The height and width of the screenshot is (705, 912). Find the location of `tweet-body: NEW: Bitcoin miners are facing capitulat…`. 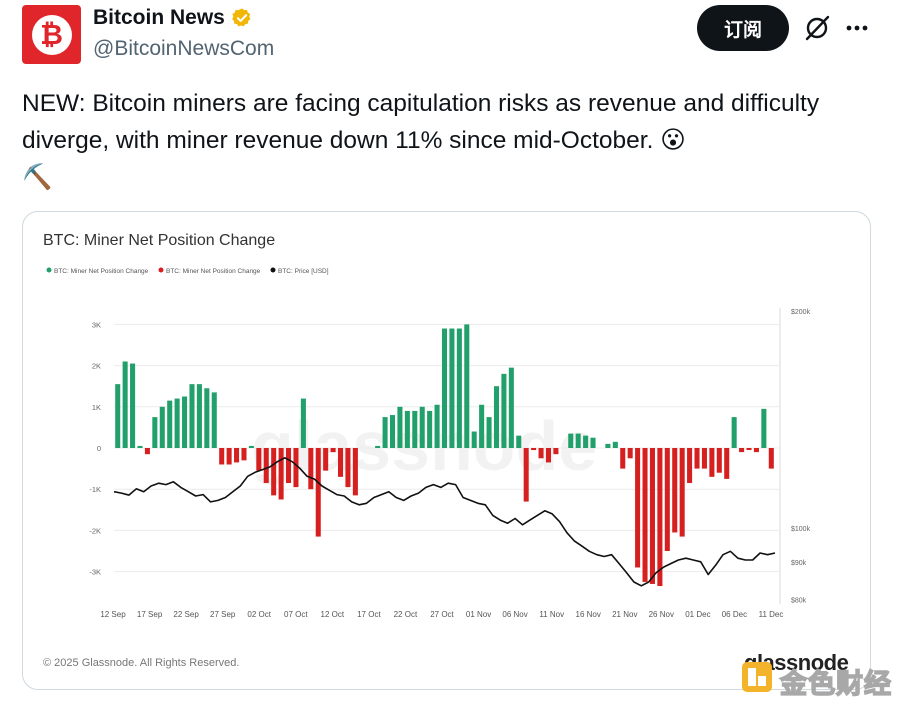

tweet-body: NEW: Bitcoin miners are facing capitulat… is located at coordinates (421, 122).